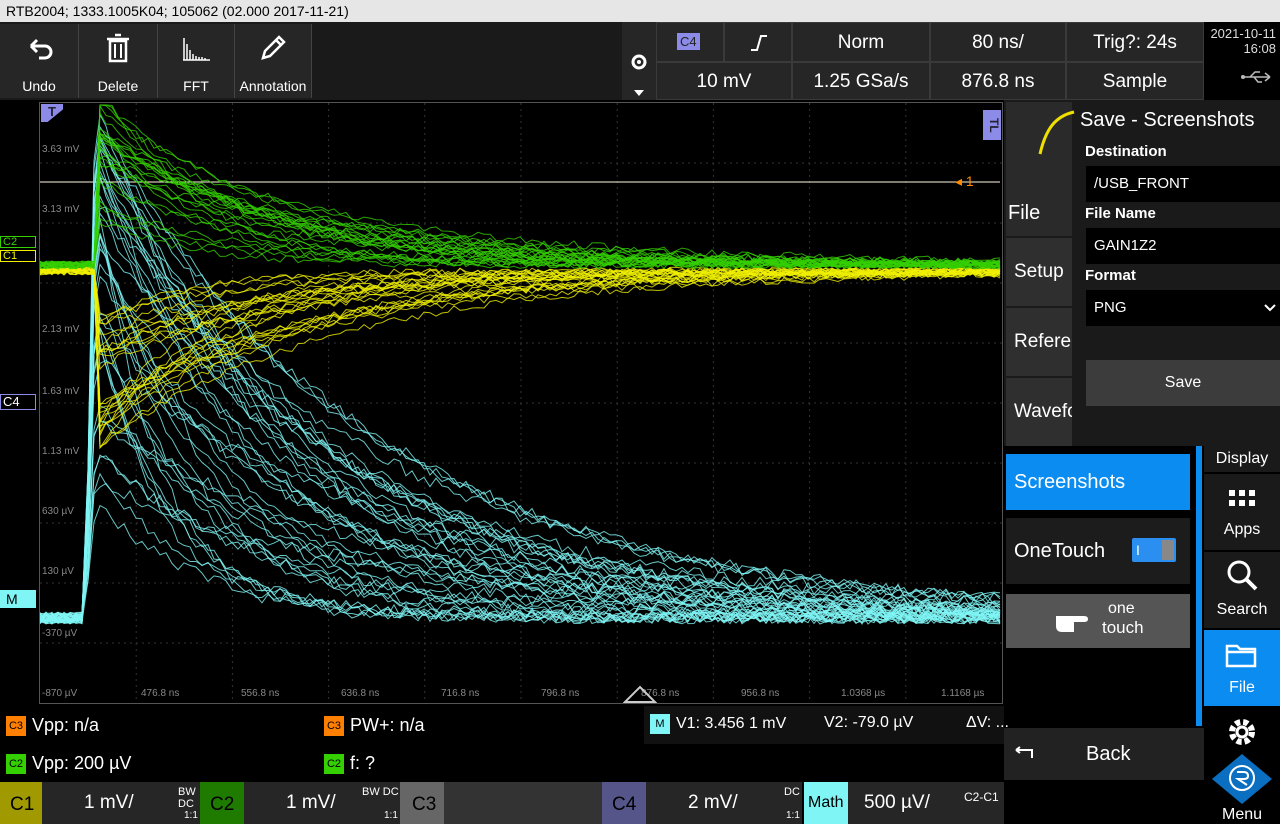 This screenshot has width=1280, height=824. I want to click on chevron-down-icon, so click(1270, 308).